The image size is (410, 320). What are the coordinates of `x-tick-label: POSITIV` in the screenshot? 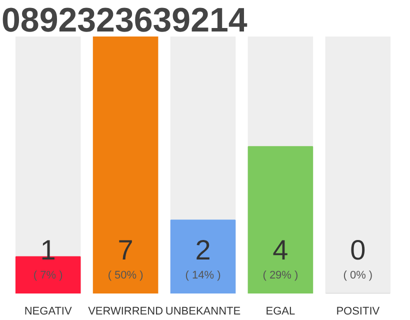 It's located at (358, 312).